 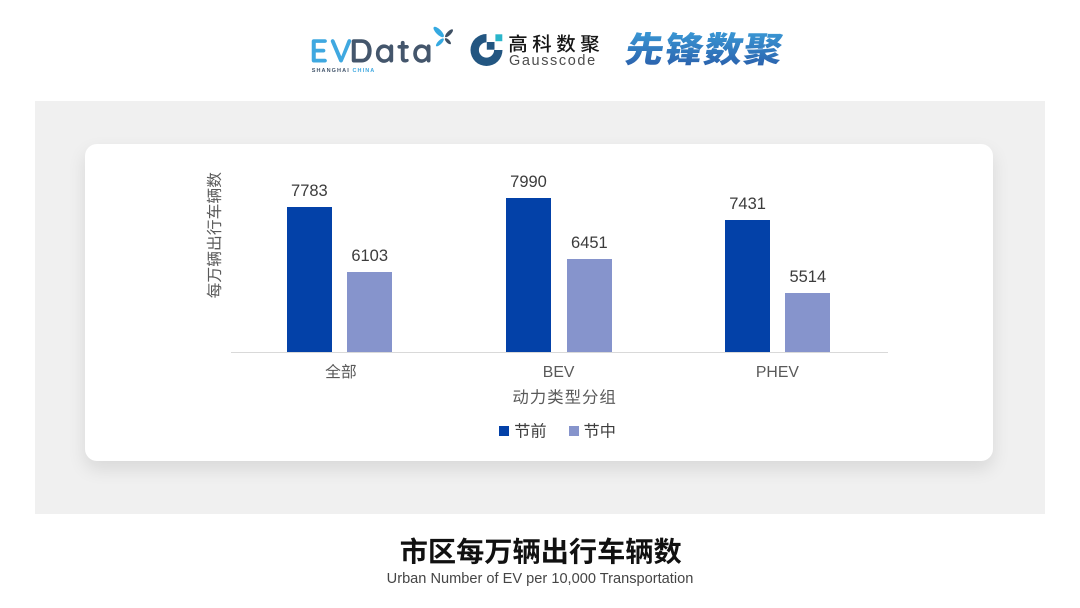 I want to click on svg-text: Gausscode, so click(x=553, y=61).